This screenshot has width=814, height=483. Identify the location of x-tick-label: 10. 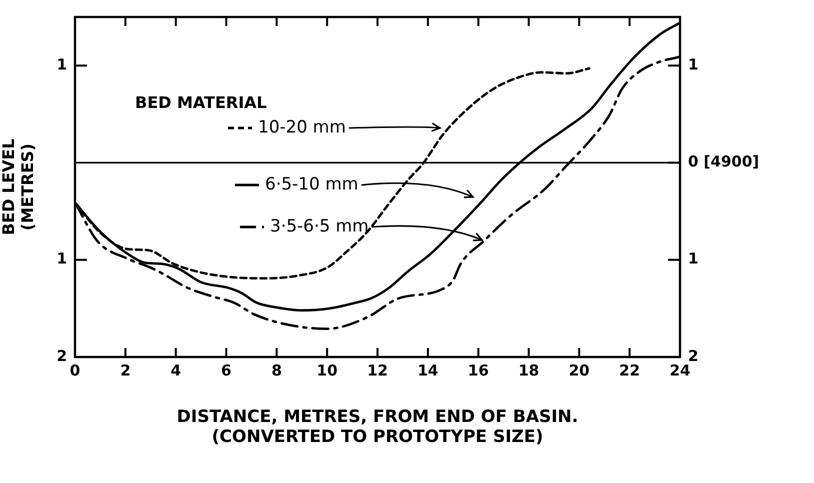
(327, 370).